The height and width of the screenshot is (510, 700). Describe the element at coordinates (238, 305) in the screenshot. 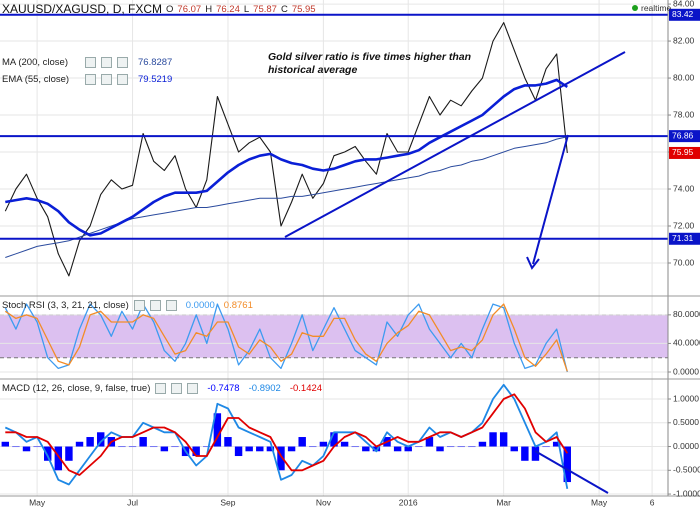

I see `indicator-value: 0.8761` at that location.